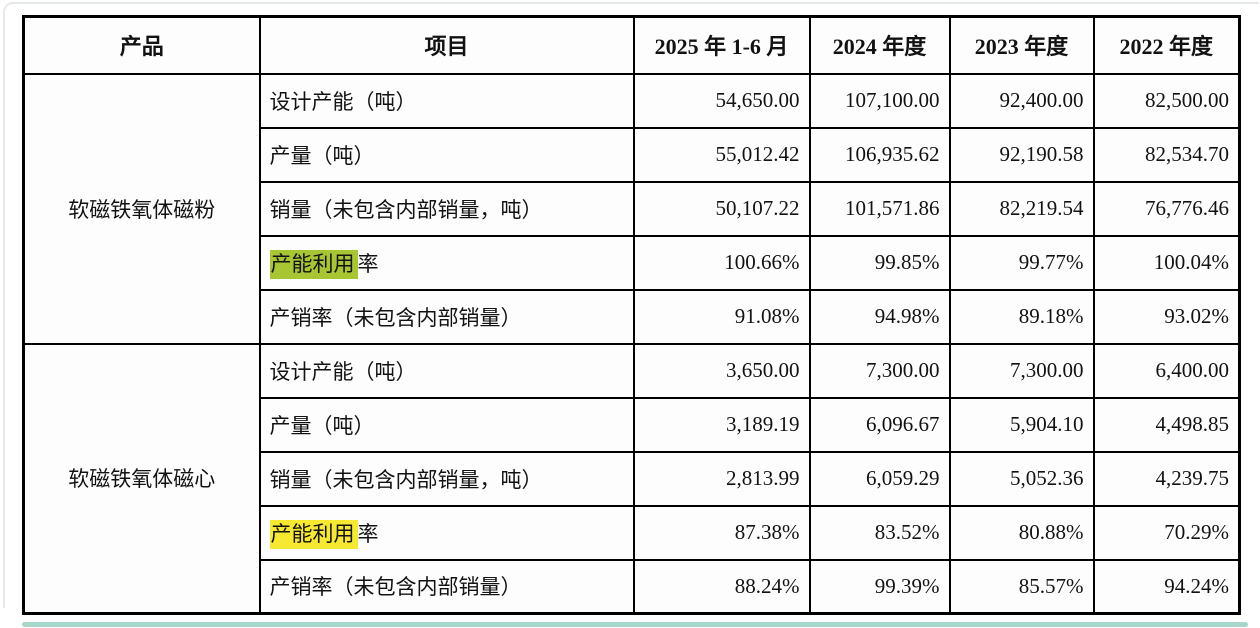 Image resolution: width=1260 pixels, height=628 pixels. Describe the element at coordinates (879, 424) in the screenshot. I see `value-cell: 6,096.67` at that location.